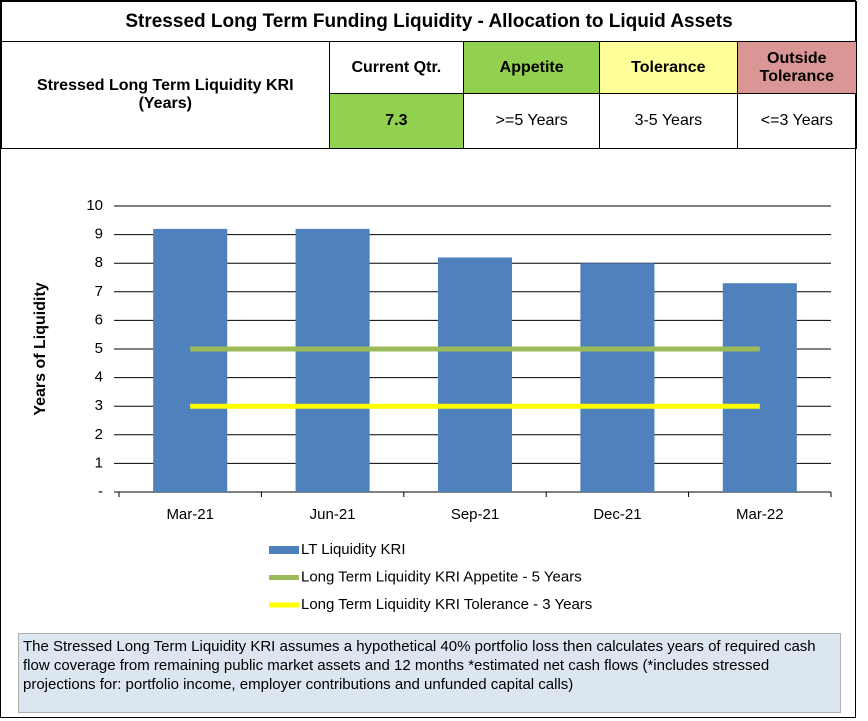  Describe the element at coordinates (353, 549) in the screenshot. I see `legend-label: LT Liquidity KRI` at that location.